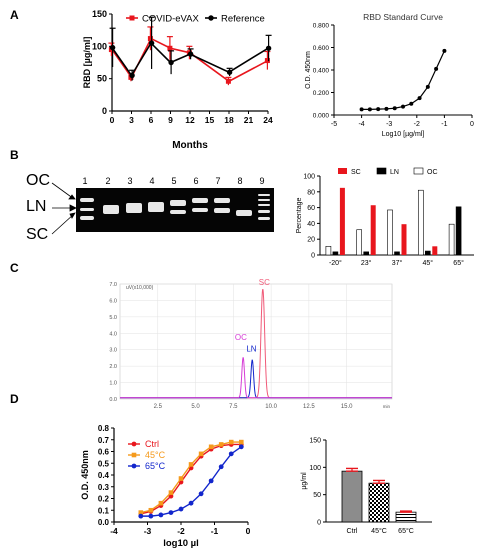  I want to click on x-tick-label: -20°, so click(335, 263).